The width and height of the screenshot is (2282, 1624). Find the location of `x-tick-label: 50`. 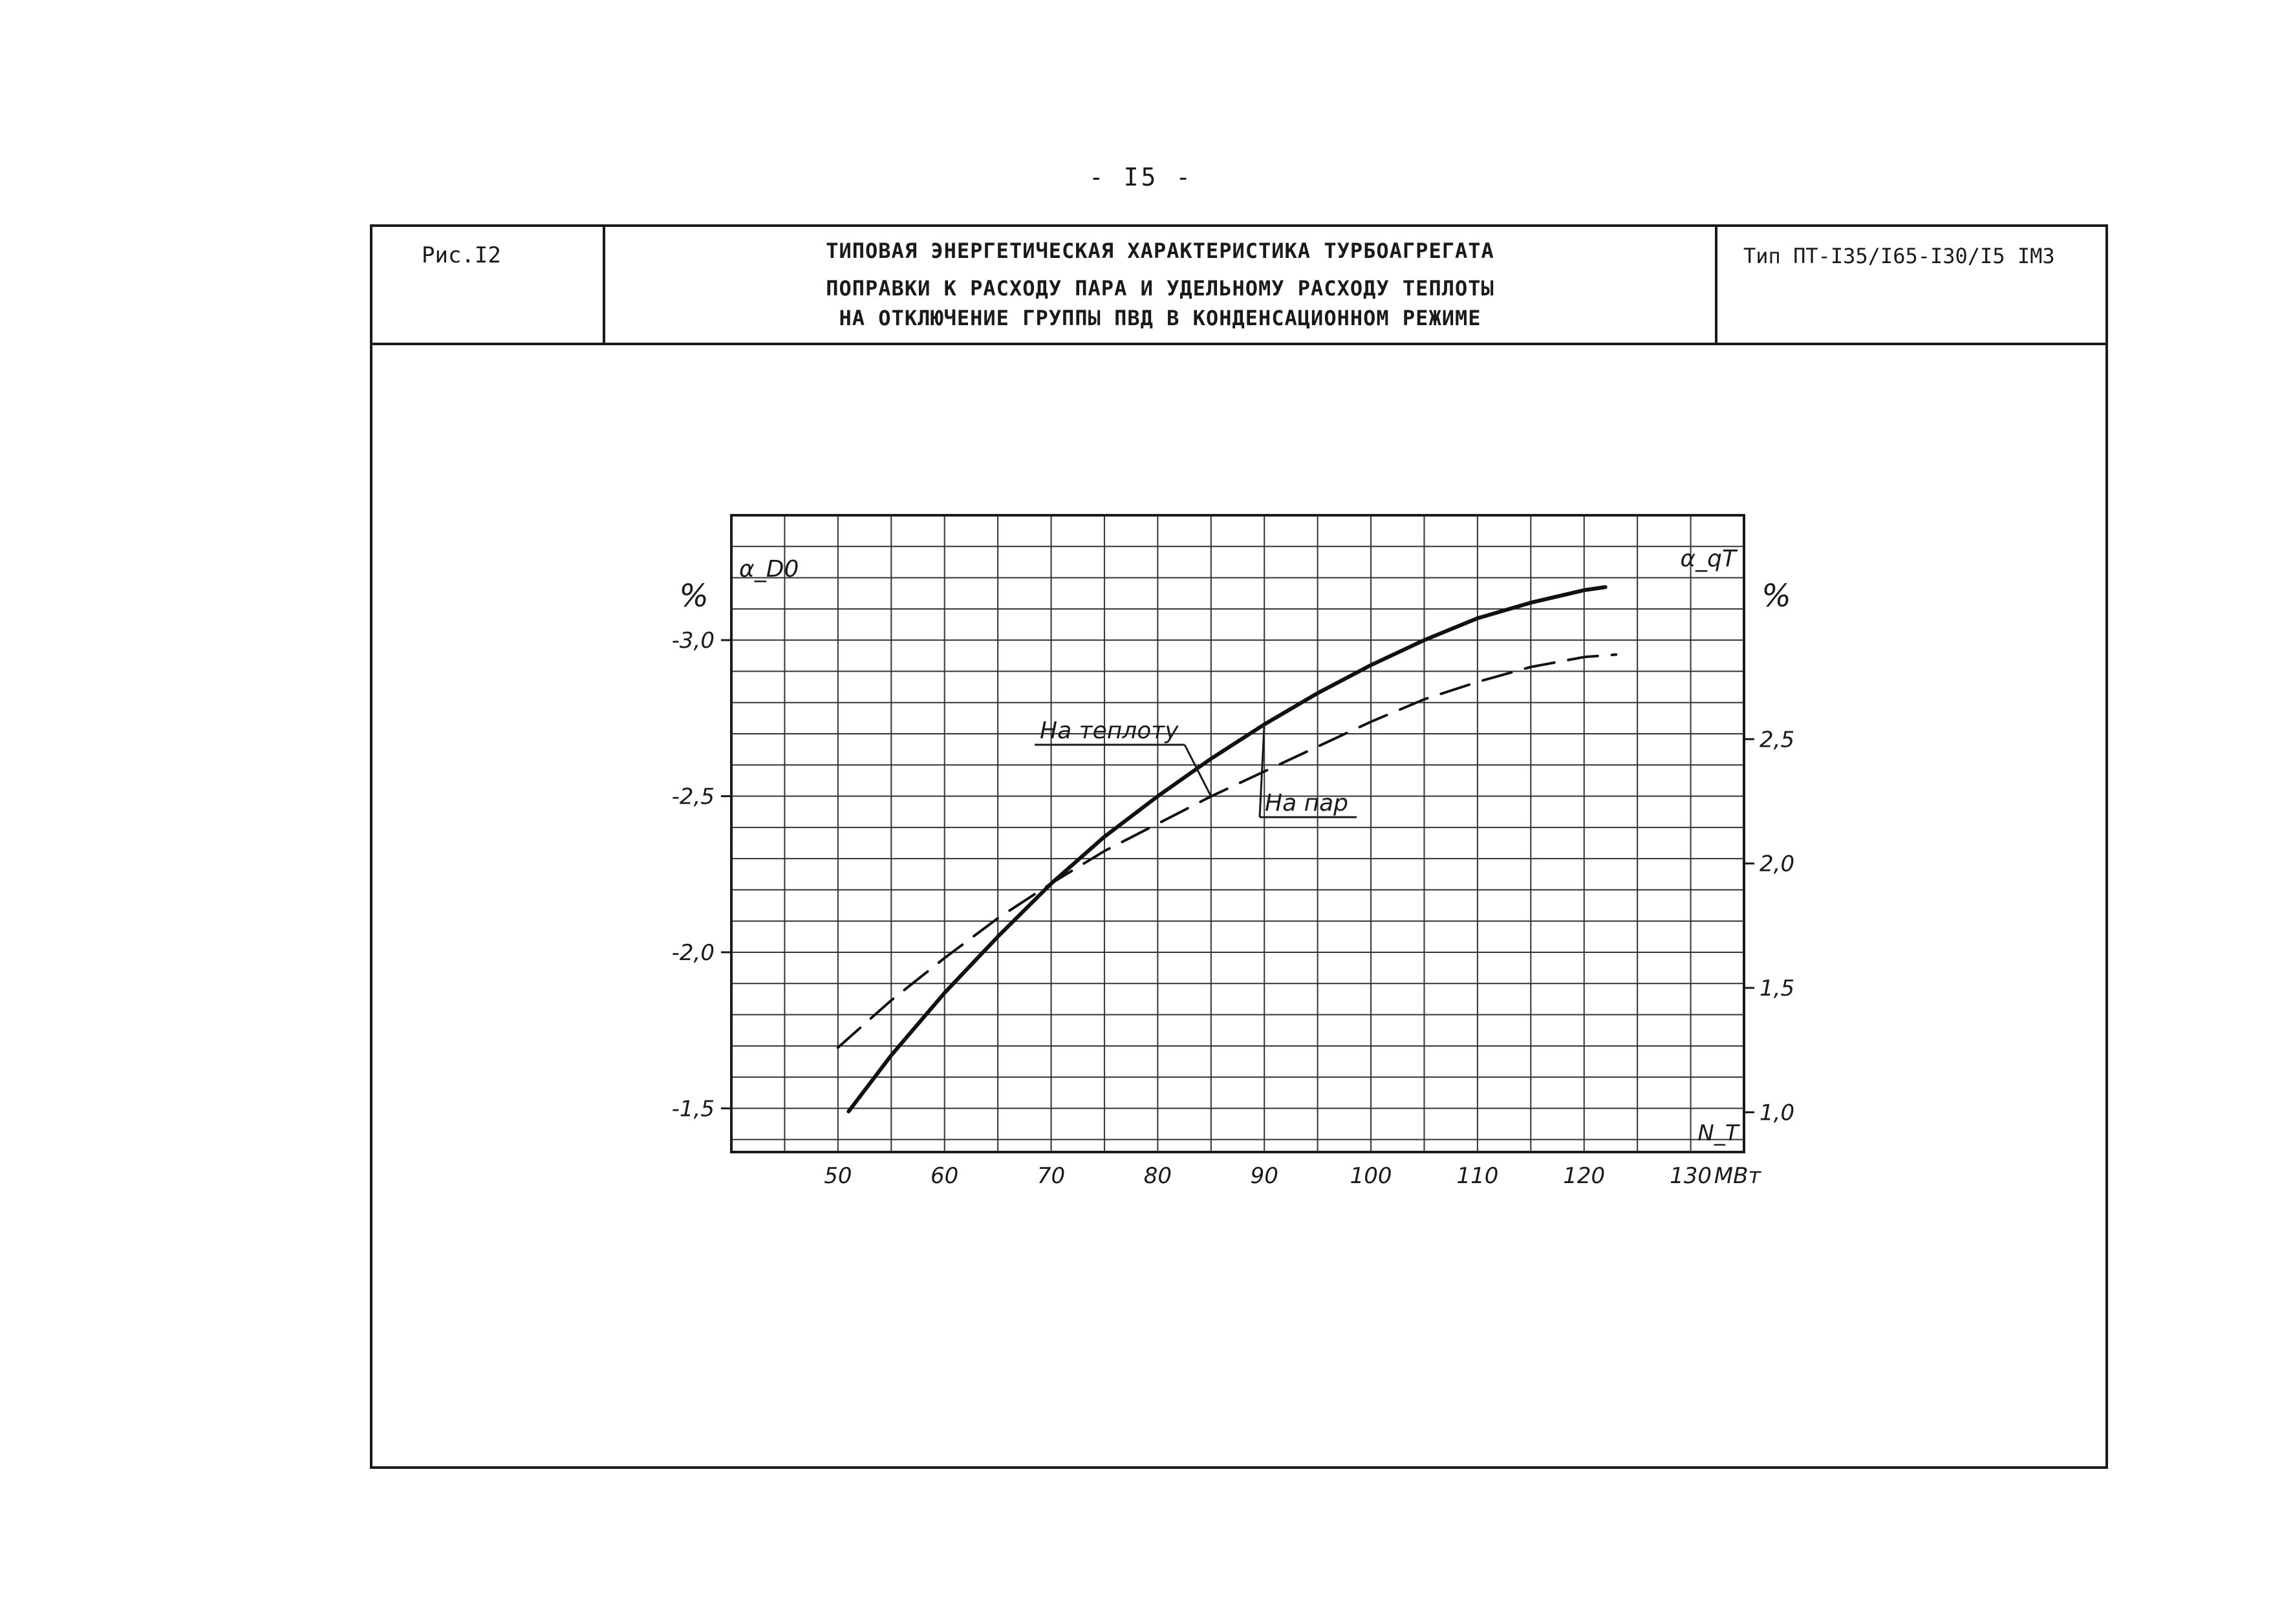

x-tick-label: 50 is located at coordinates (838, 1176).